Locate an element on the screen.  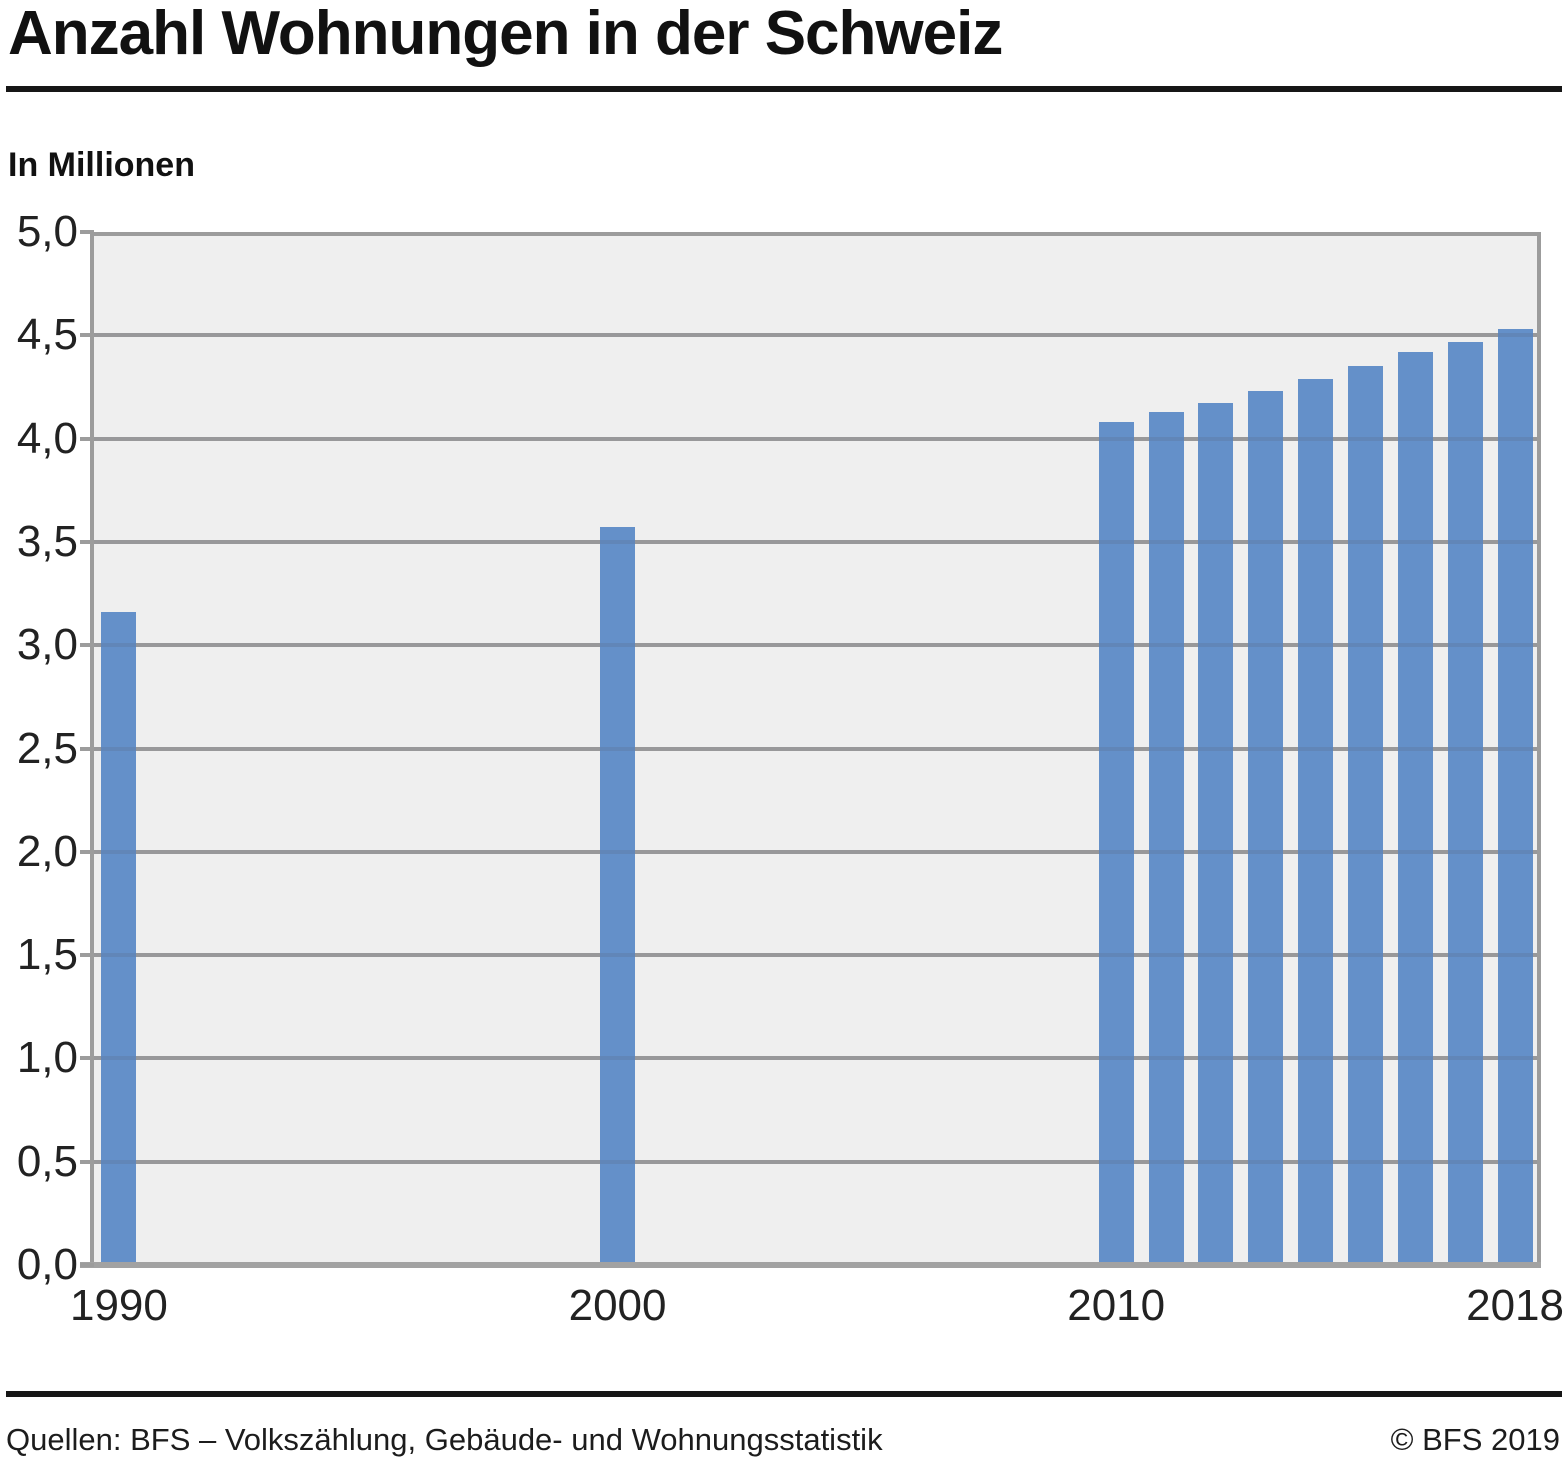
bar-2016 is located at coordinates (1415, 808).